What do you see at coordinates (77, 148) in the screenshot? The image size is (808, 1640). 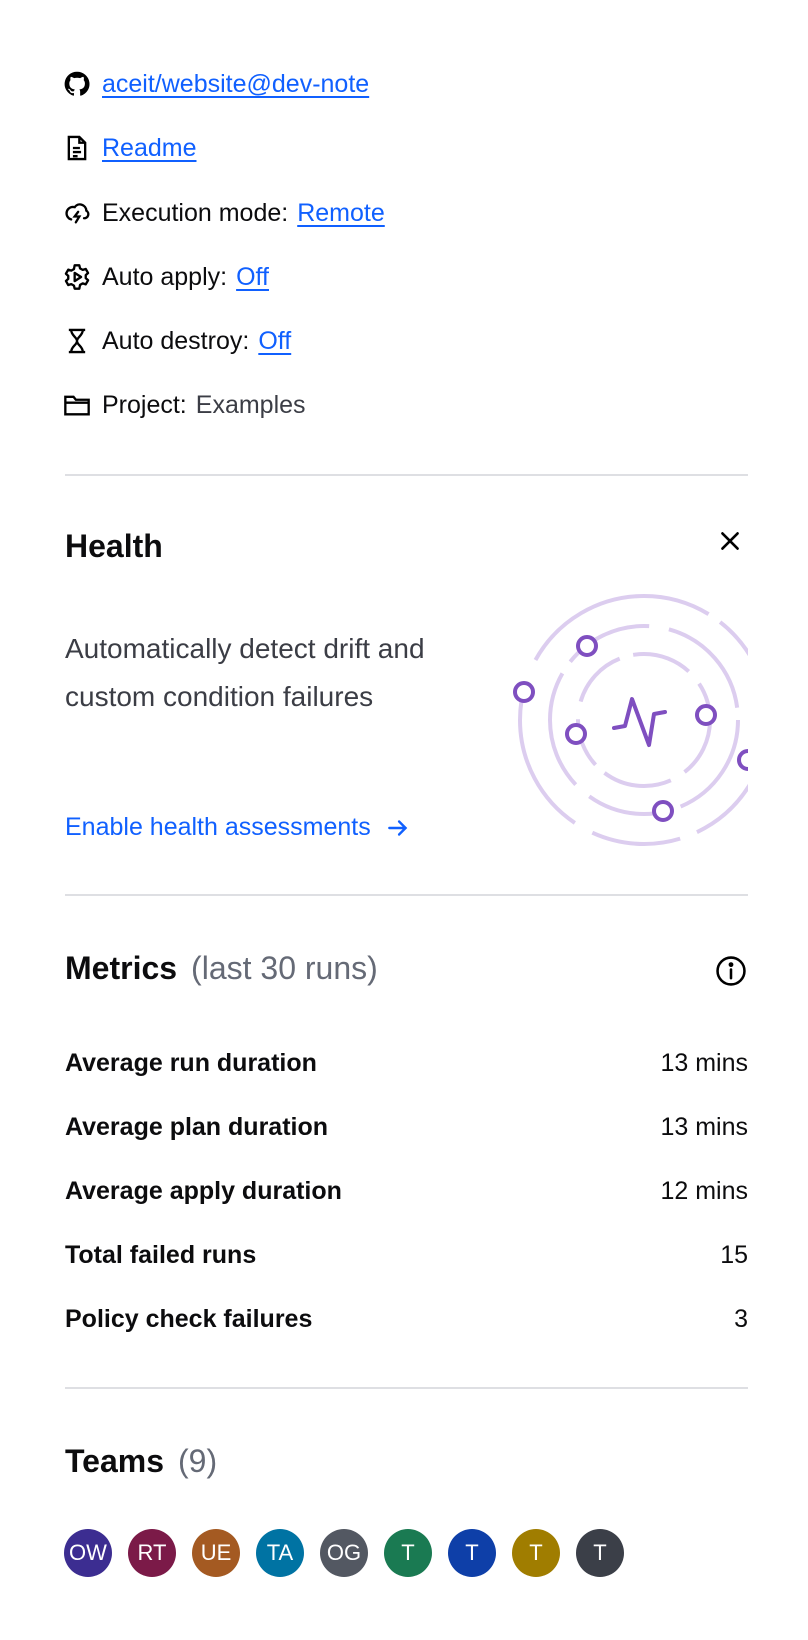 I see `document-icon` at bounding box center [77, 148].